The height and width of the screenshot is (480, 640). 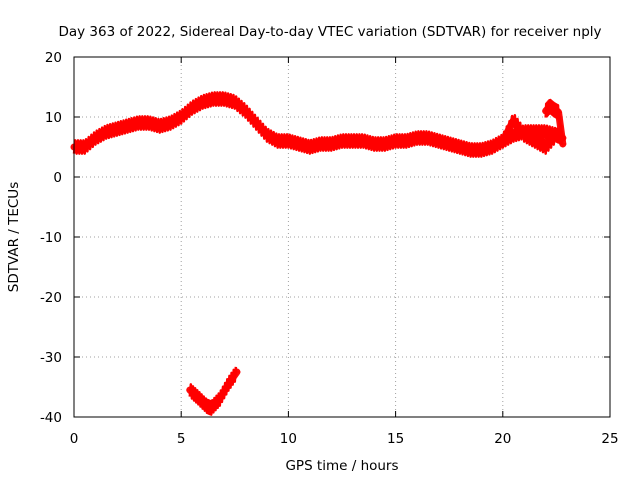 What do you see at coordinates (341, 466) in the screenshot?
I see `x-axis-label: GPS time / hours` at bounding box center [341, 466].